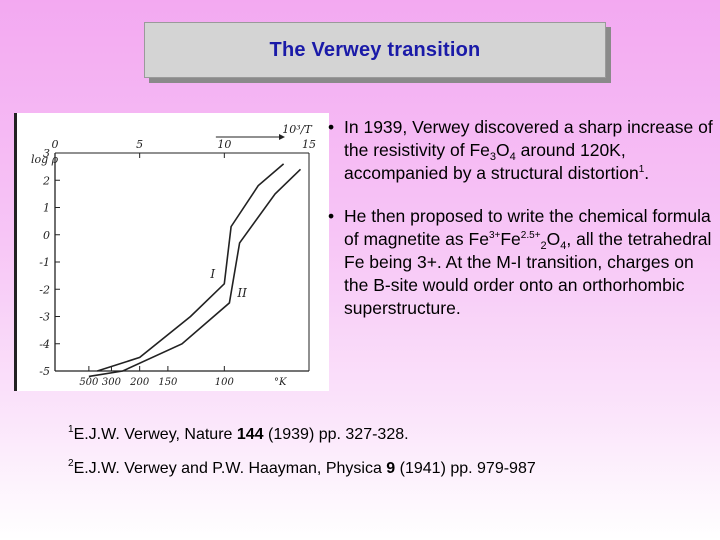  What do you see at coordinates (530, 235) in the screenshot?
I see `superscript: 2.5+` at bounding box center [530, 235].